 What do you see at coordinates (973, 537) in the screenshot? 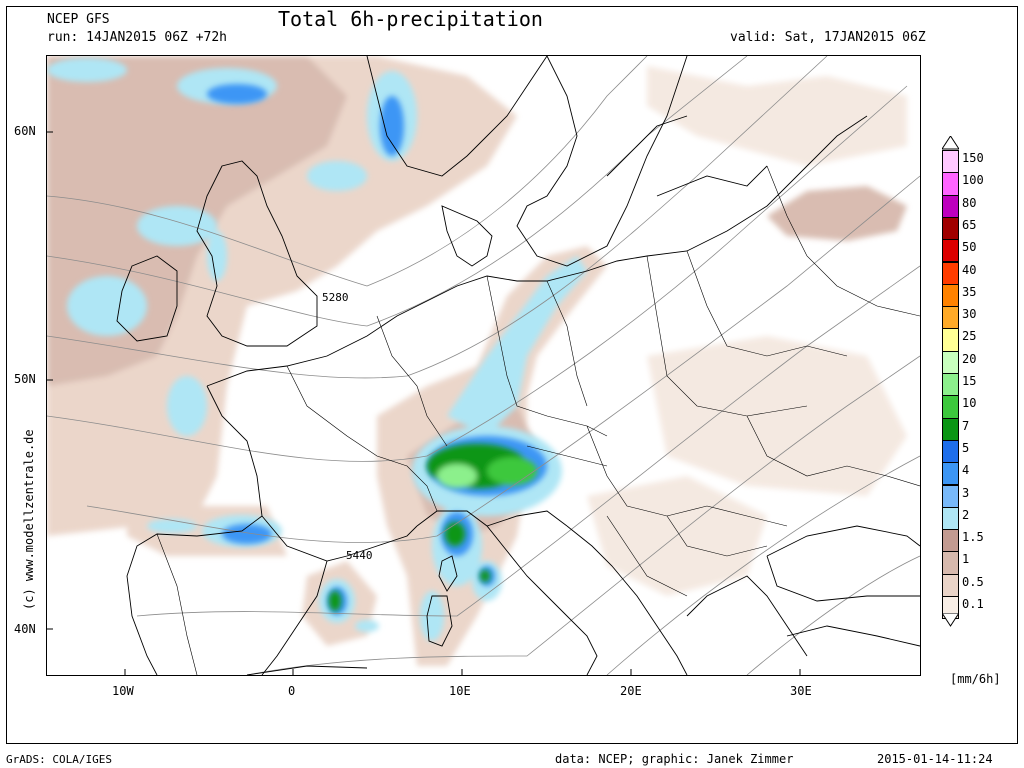
I see `colorbar-label: 1.5` at bounding box center [973, 537].